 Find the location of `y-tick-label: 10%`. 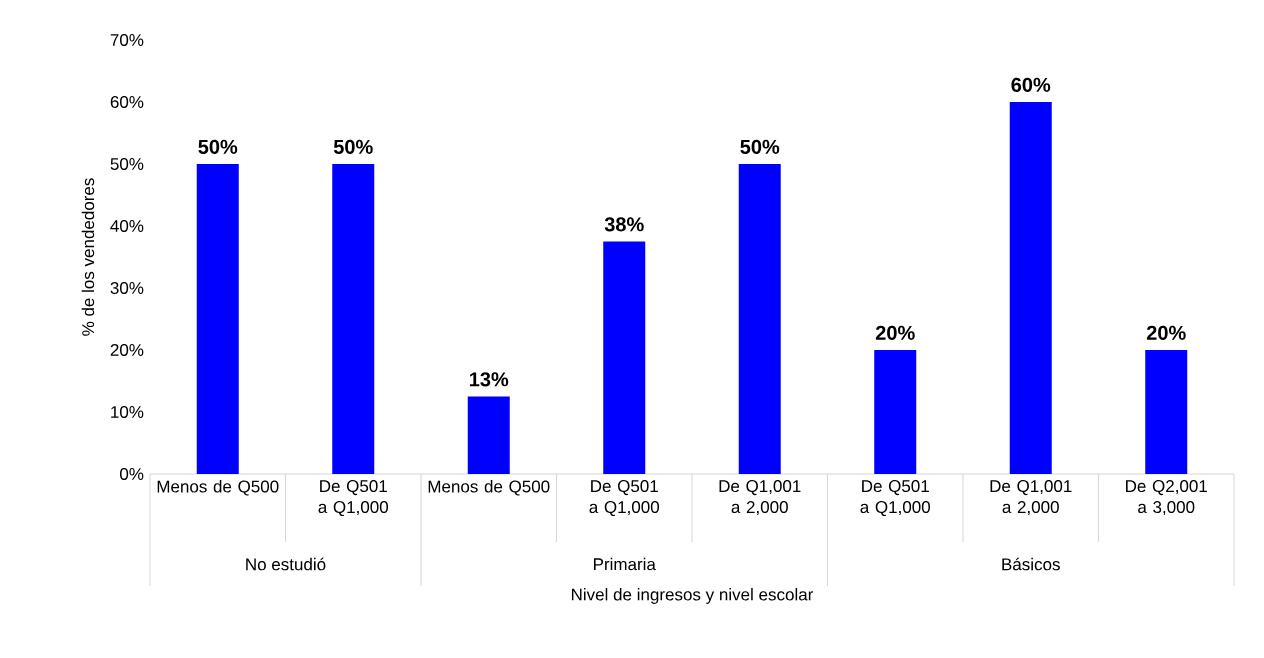

y-tick-label: 10% is located at coordinates (127, 411).